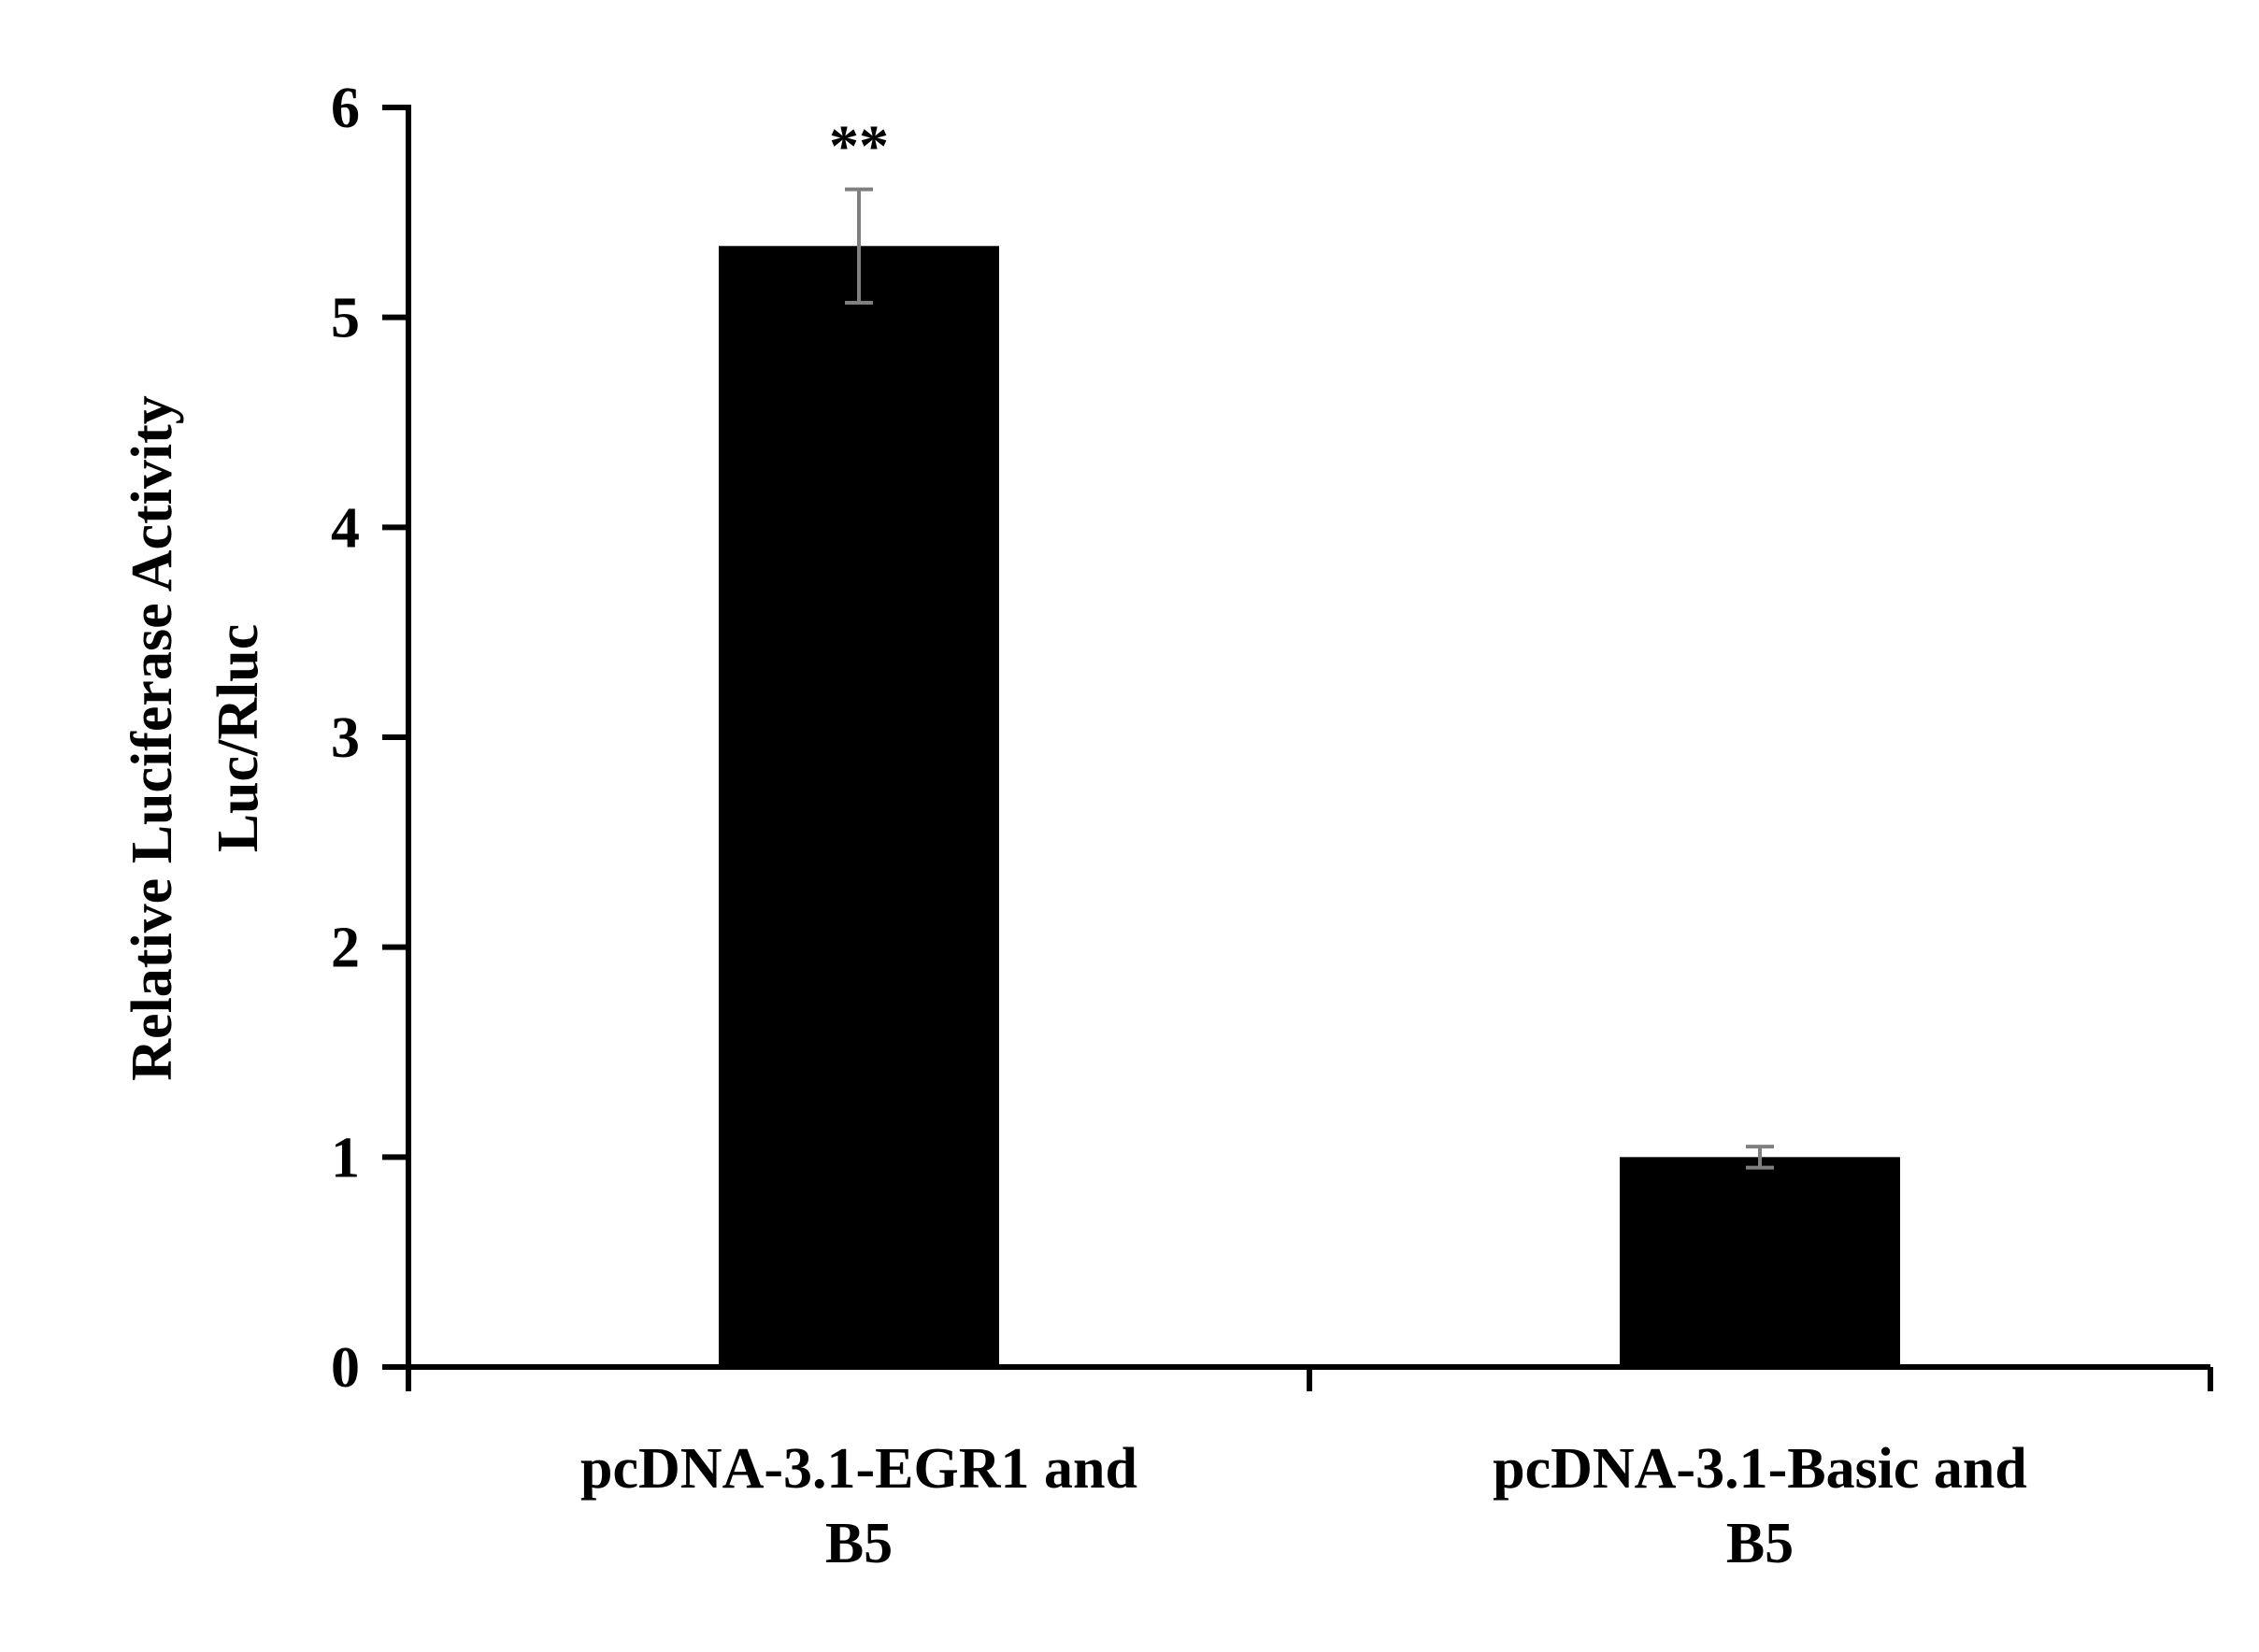  Describe the element at coordinates (346, 528) in the screenshot. I see `y-tick-label-4: 4` at that location.